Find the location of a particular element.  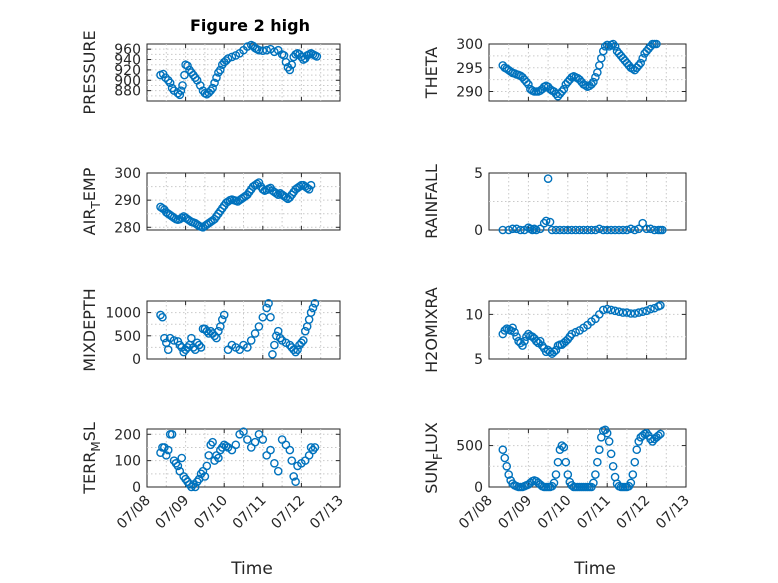

y-tick-label: 880 is located at coordinates (127, 92).